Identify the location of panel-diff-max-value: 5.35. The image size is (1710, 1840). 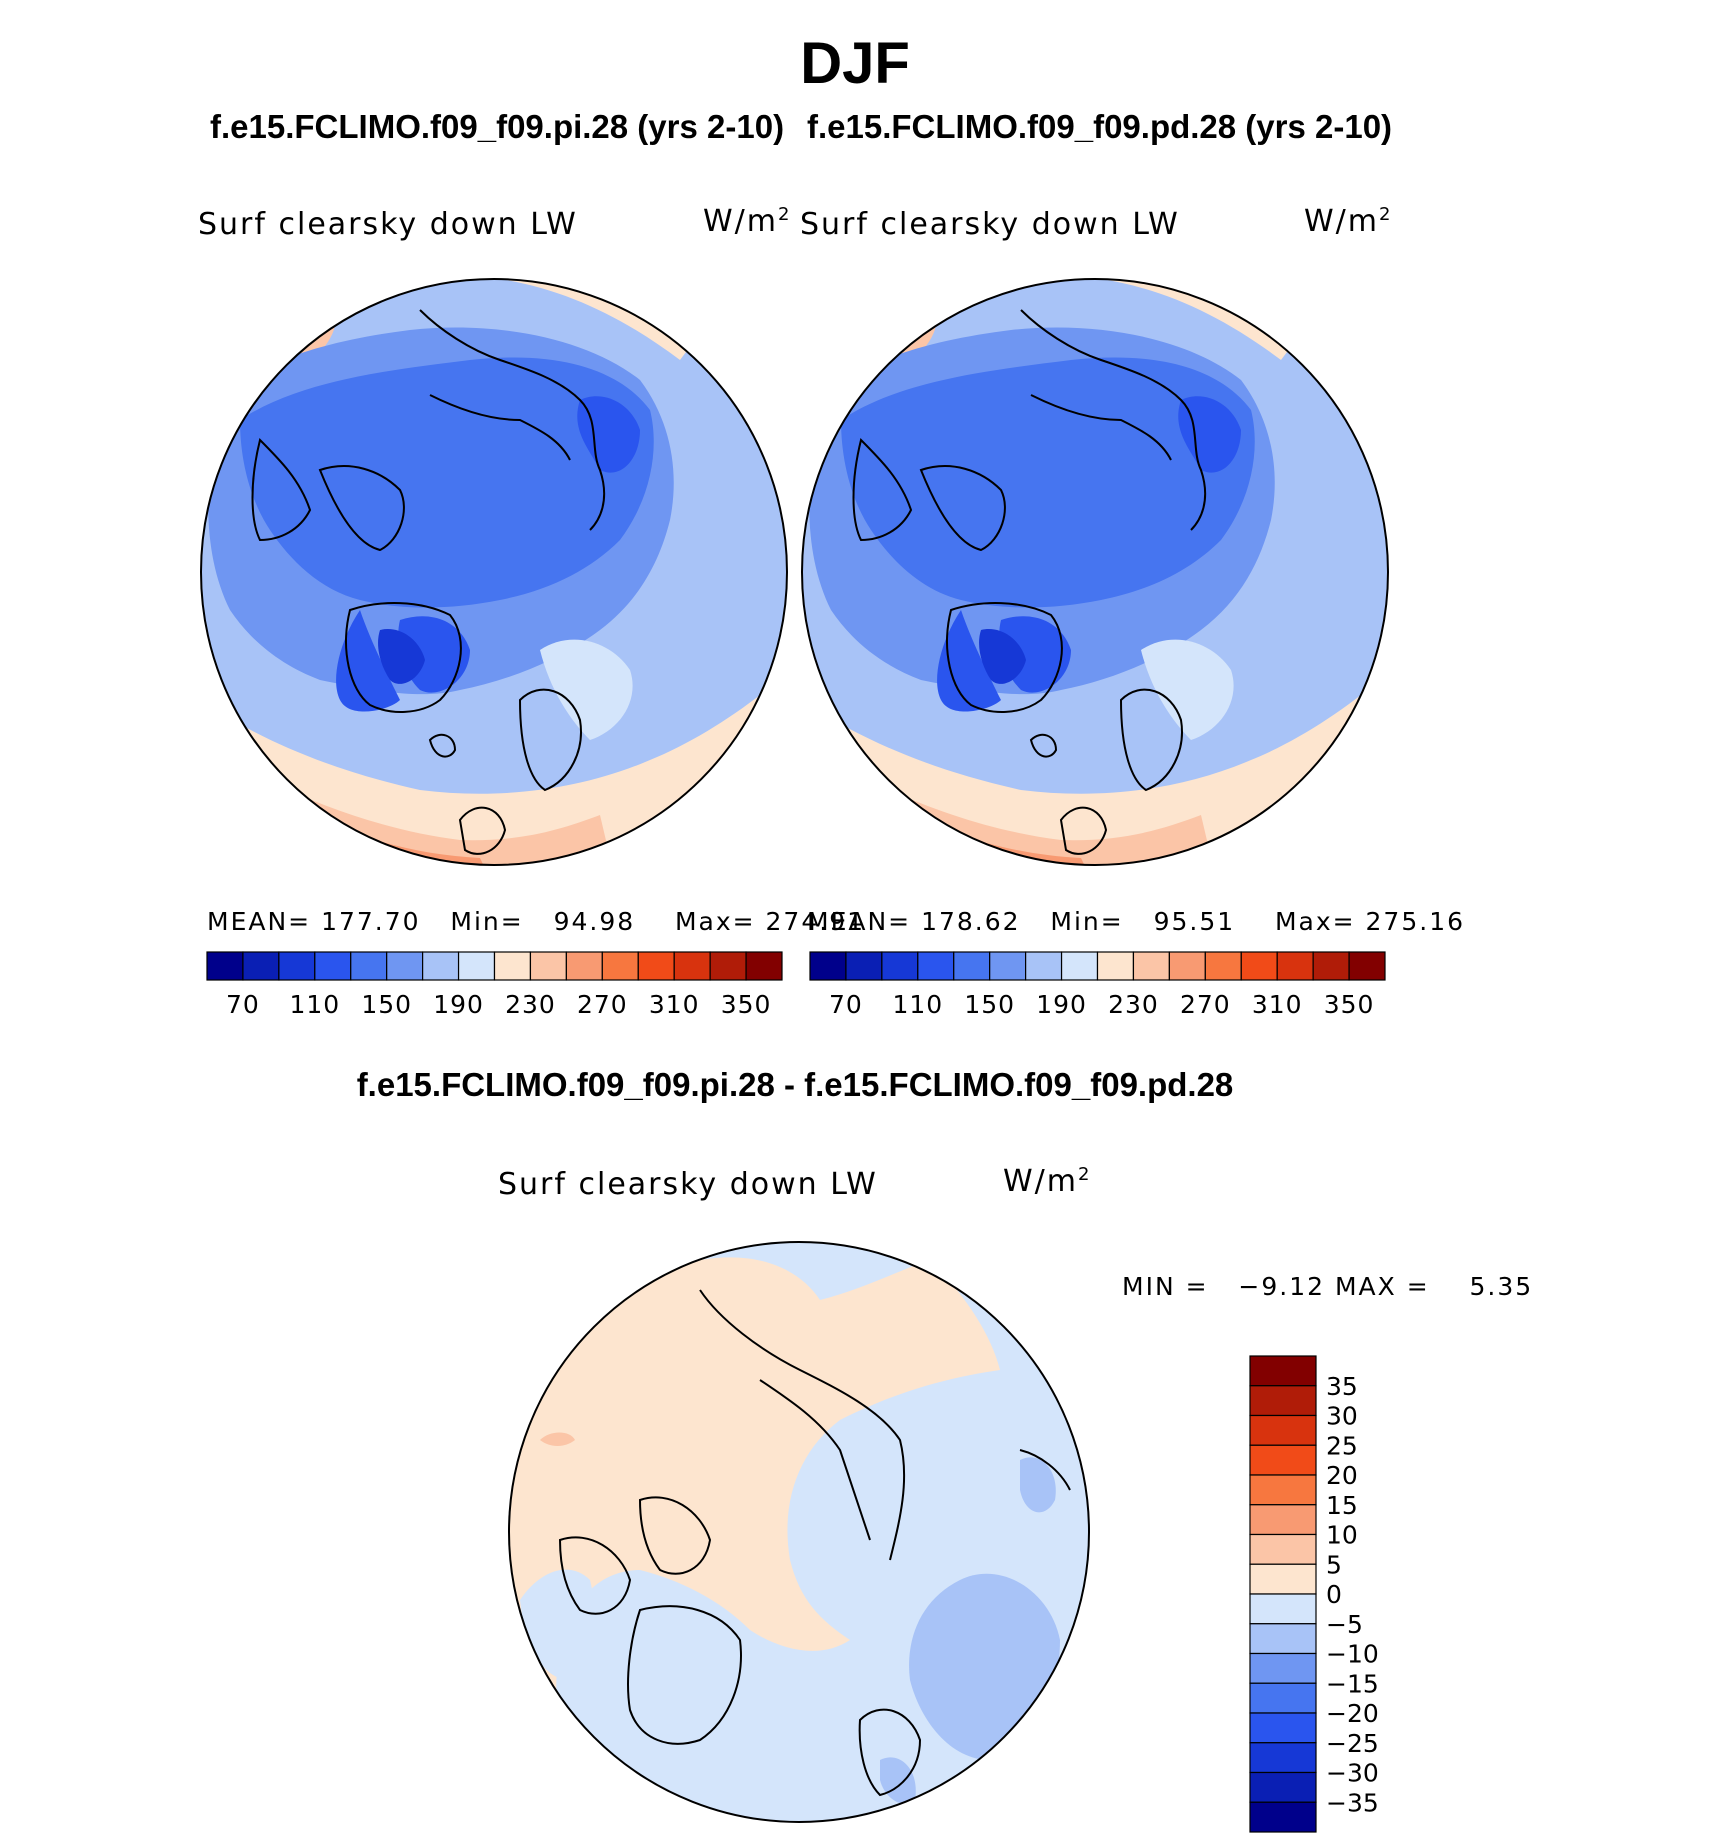
(1501, 1286).